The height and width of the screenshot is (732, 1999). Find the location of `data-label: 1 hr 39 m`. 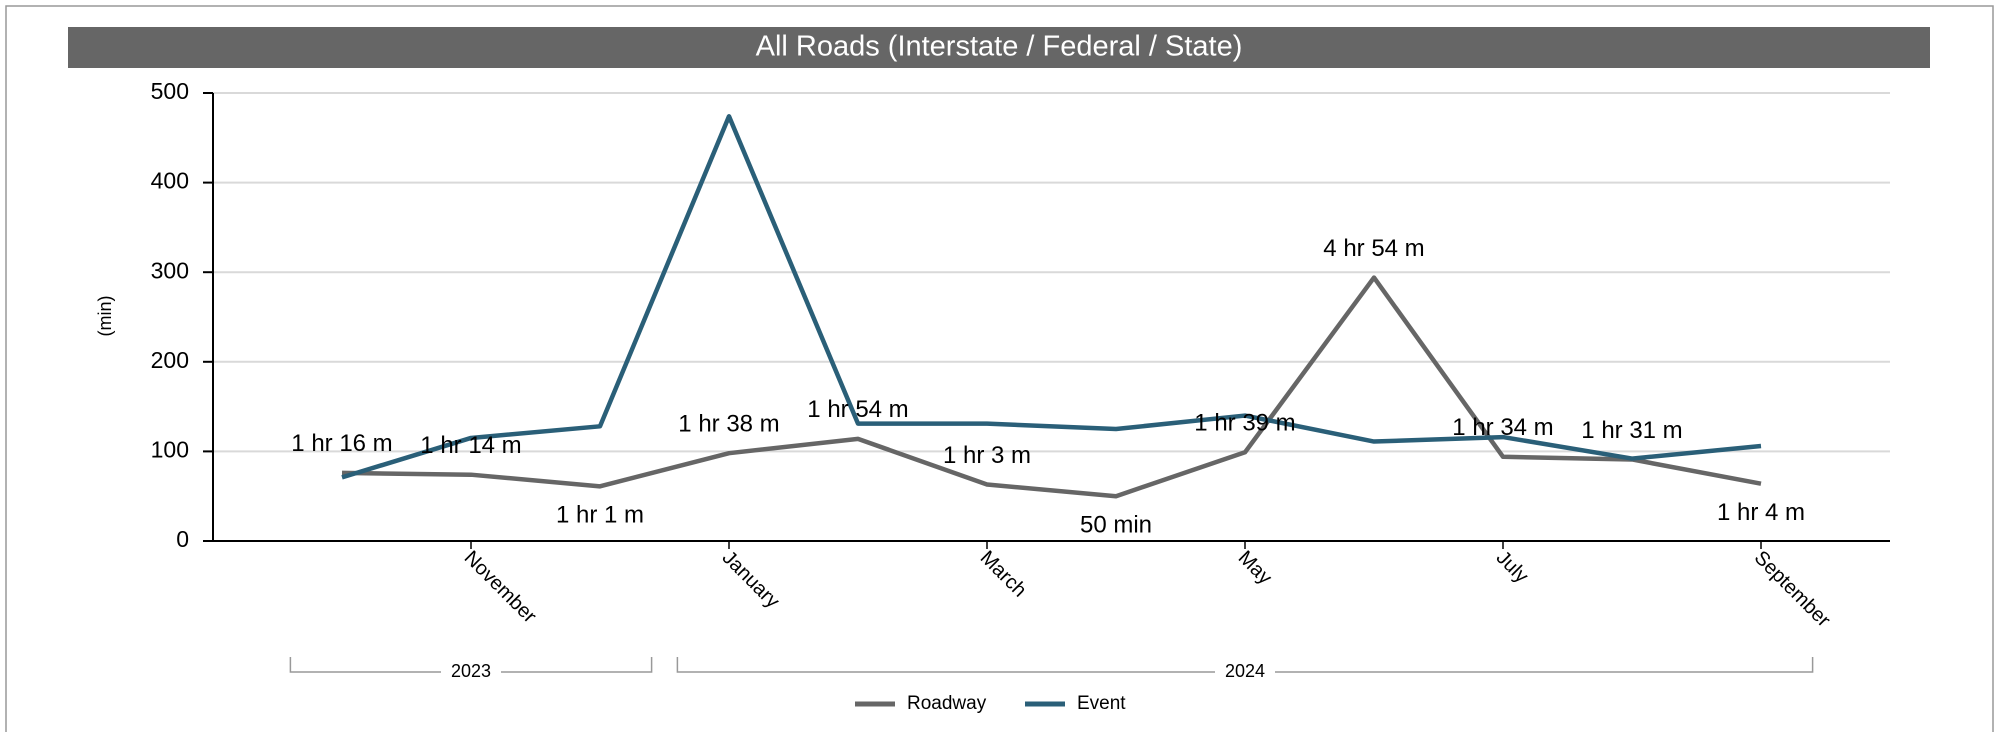

data-label: 1 hr 39 m is located at coordinates (1244, 423).